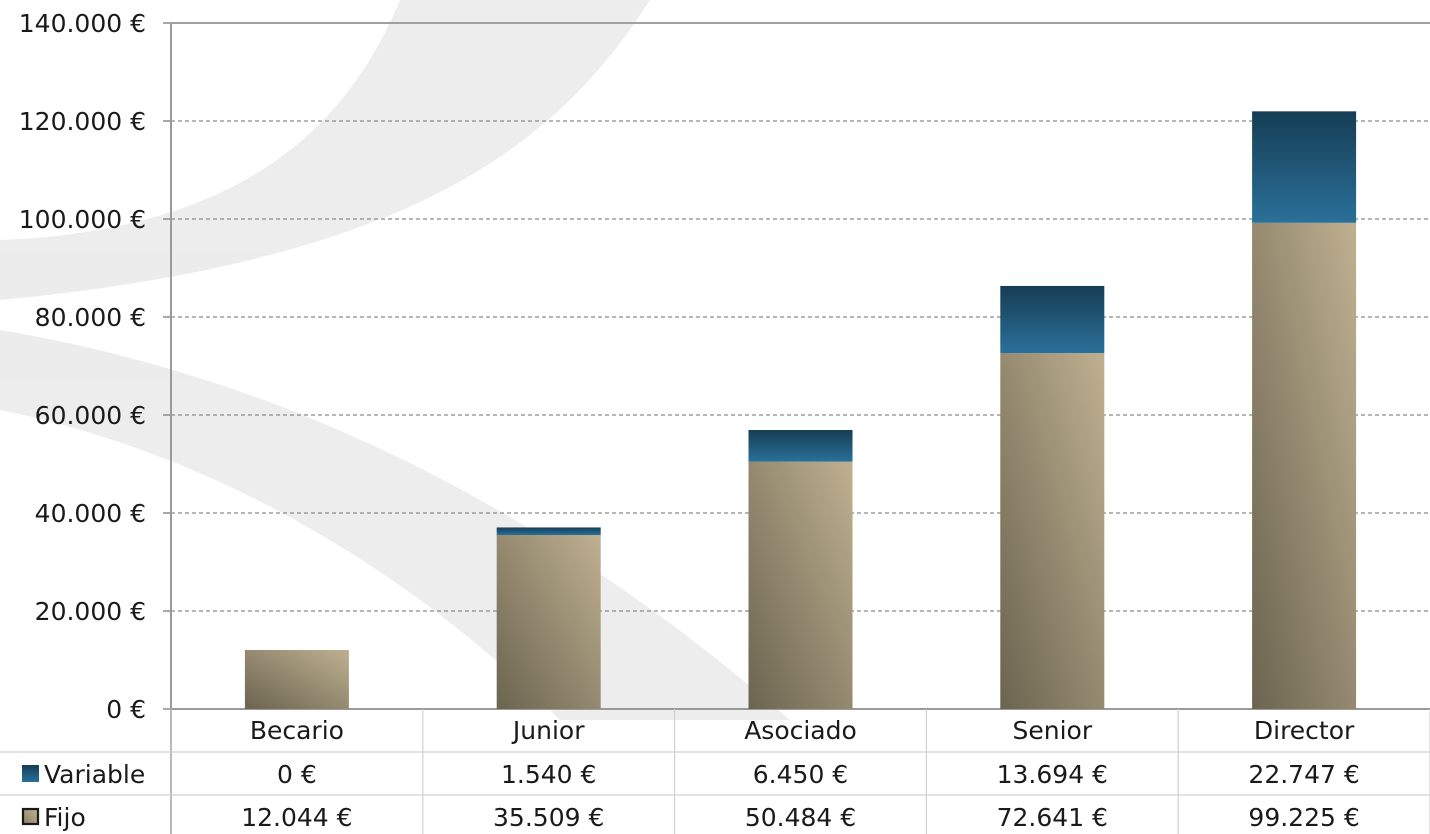 This screenshot has width=1430, height=834. I want to click on data-label-fijo: 50.484 €, so click(800, 817).